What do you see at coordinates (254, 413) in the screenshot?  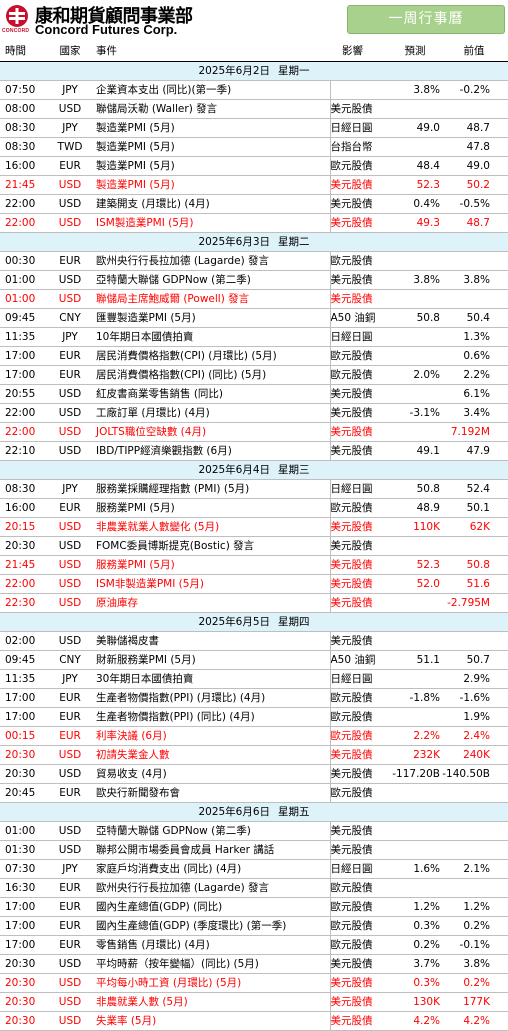 I see `event-row: 22:00 USD 工廠訂單 (月環比) (4月) 美元股債 -3.1% 3.4%` at bounding box center [254, 413].